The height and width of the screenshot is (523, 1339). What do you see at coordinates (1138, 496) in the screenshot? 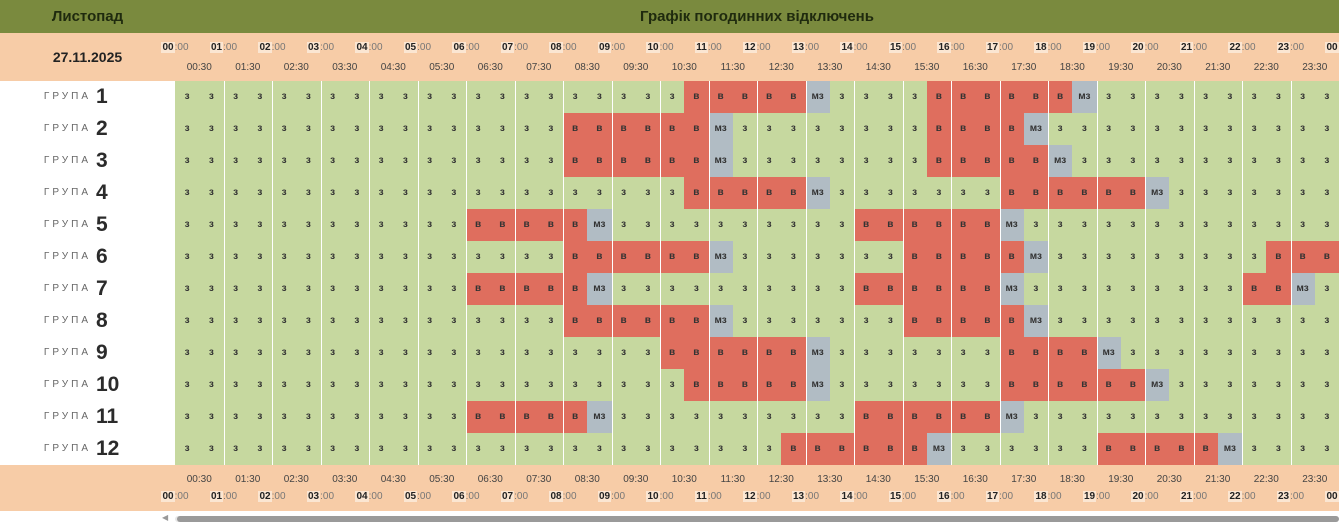
I see `hour-value: 20` at bounding box center [1138, 496].